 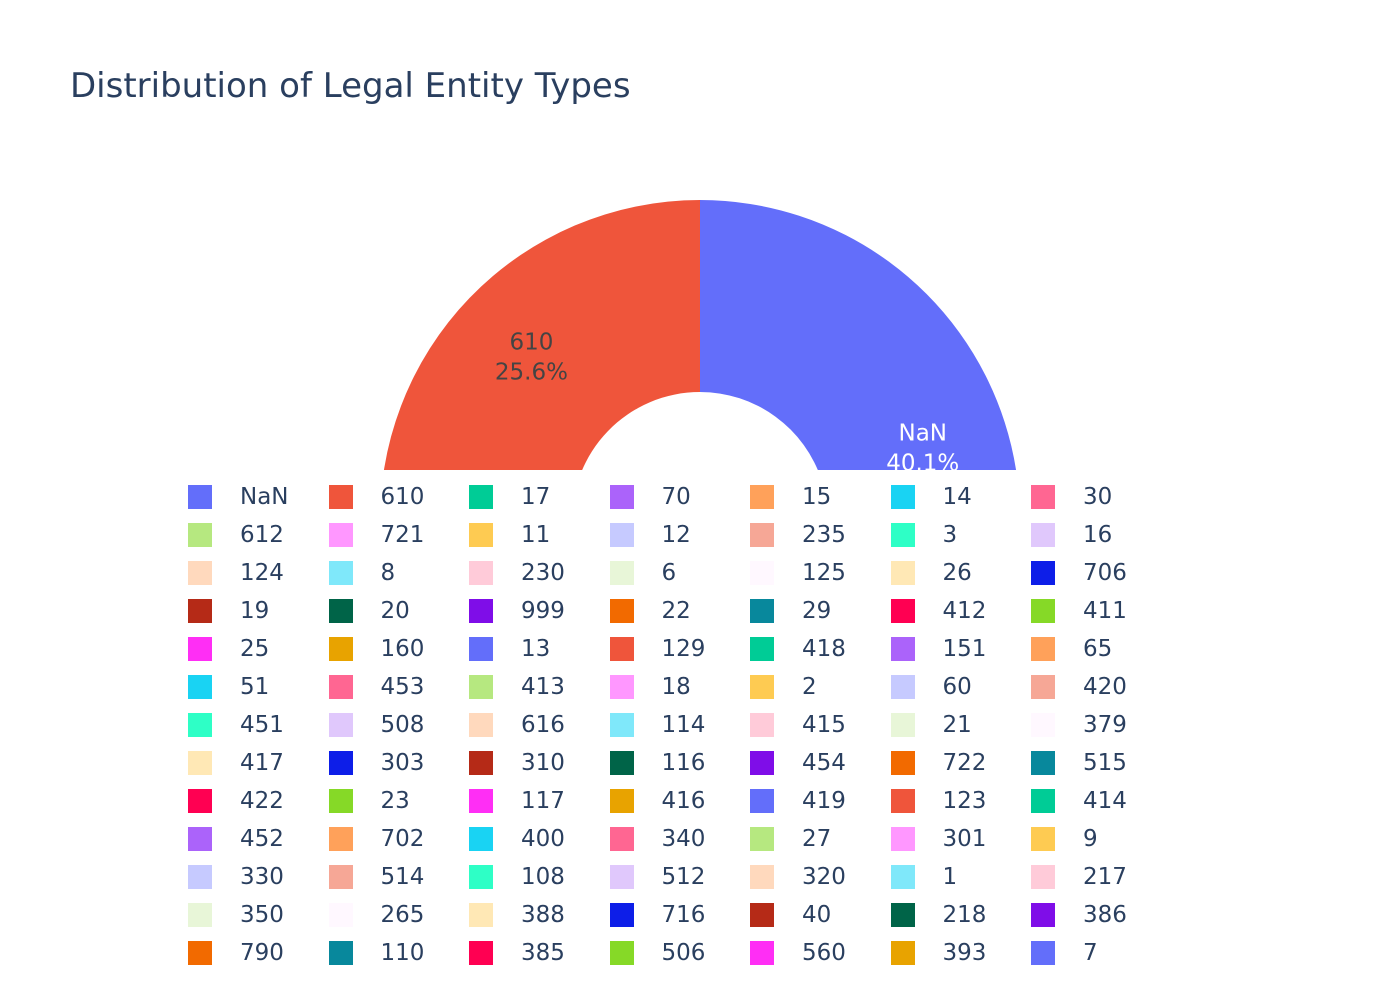 I want to click on legend-item-310: 310, so click(x=517, y=763).